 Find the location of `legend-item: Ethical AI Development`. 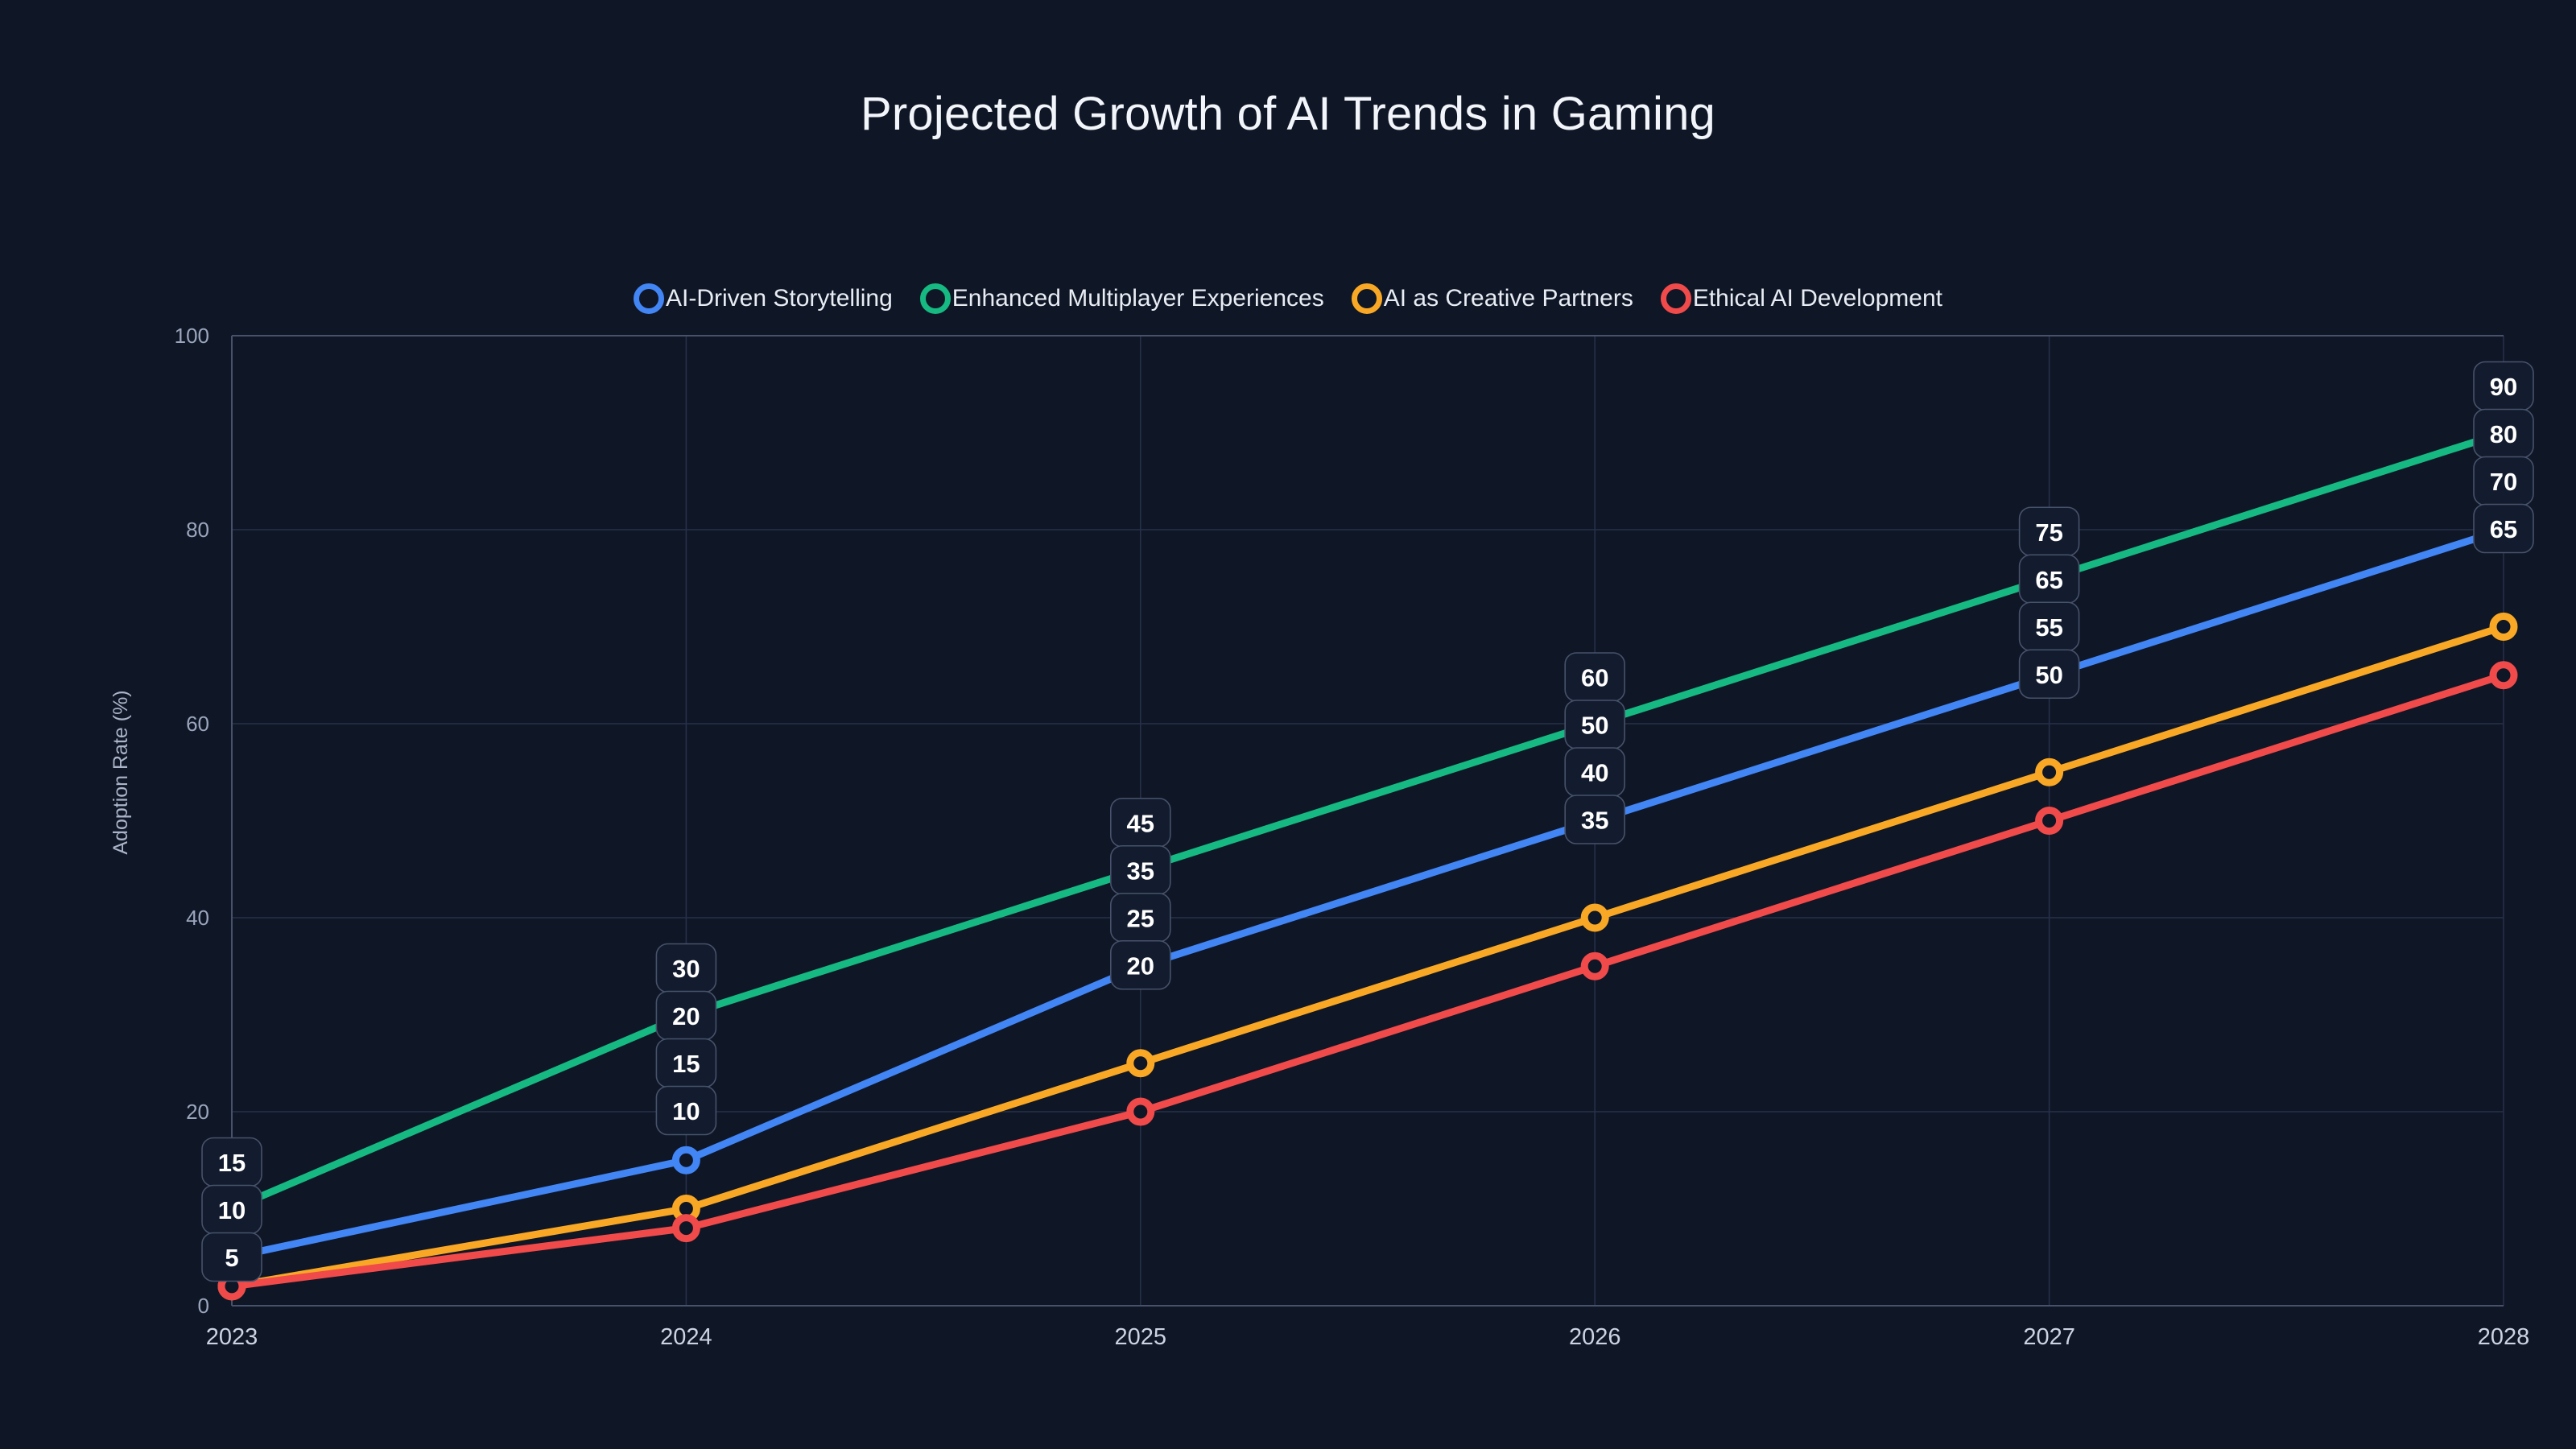

legend-item: Ethical AI Development is located at coordinates (1801, 298).